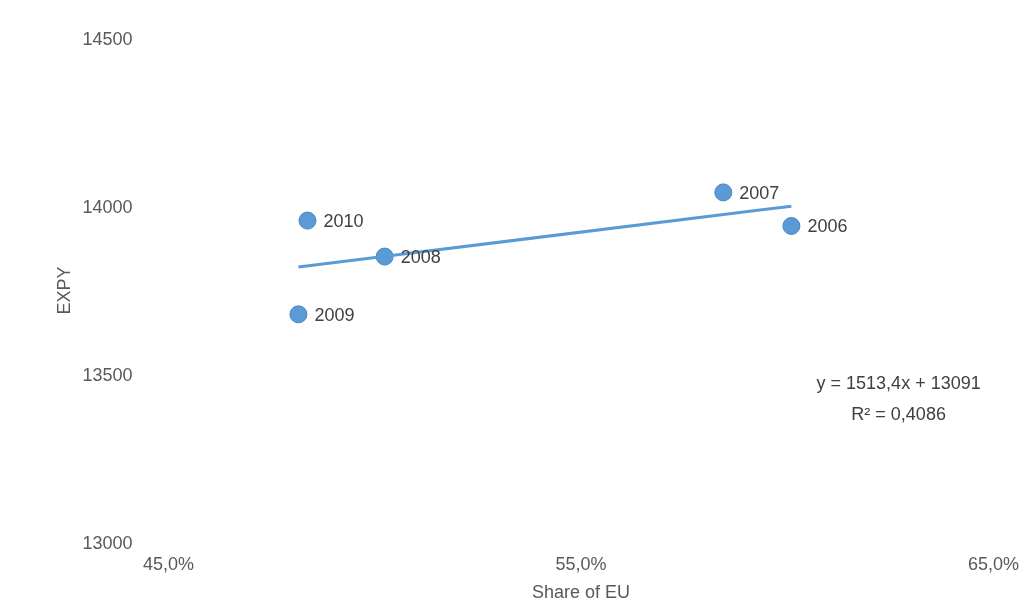 The width and height of the screenshot is (1030, 612). Describe the element at coordinates (107, 39) in the screenshot. I see `y-tick-label: 14500` at that location.